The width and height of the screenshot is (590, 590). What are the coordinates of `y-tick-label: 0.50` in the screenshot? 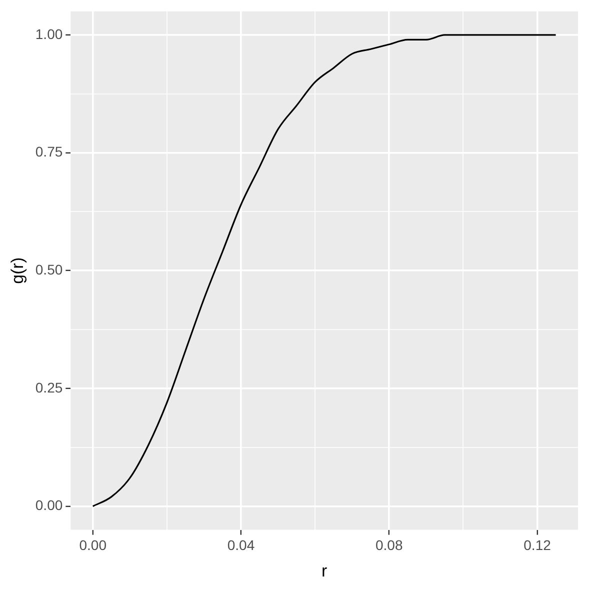 It's located at (49, 269).